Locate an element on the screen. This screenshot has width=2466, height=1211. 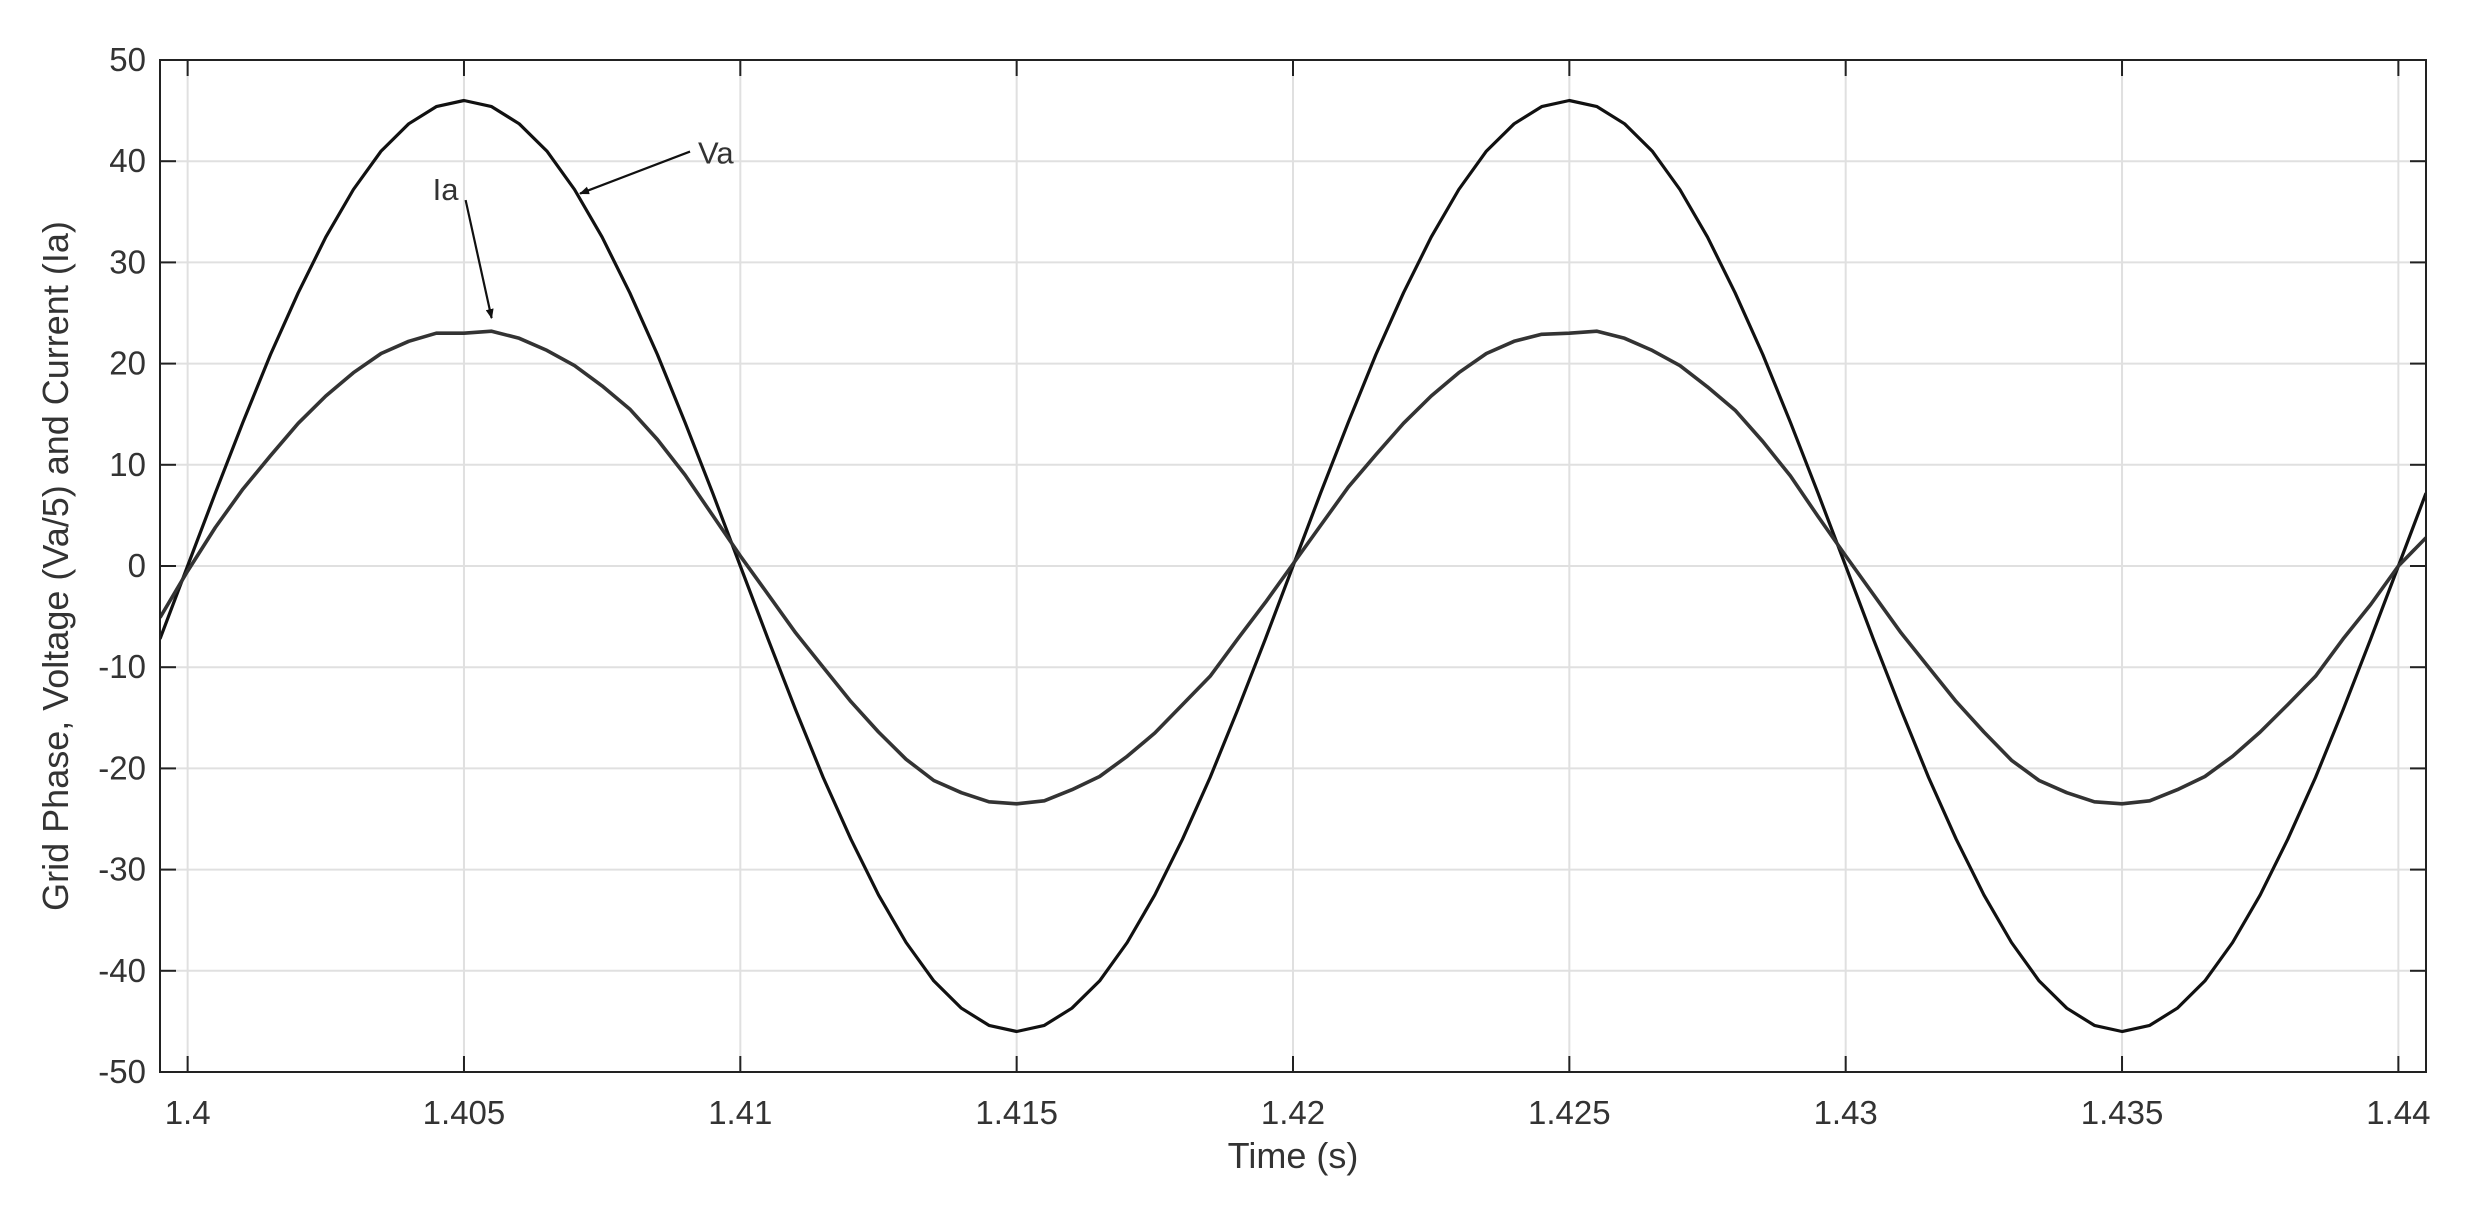
y-tick-label: 30 is located at coordinates (127, 261).